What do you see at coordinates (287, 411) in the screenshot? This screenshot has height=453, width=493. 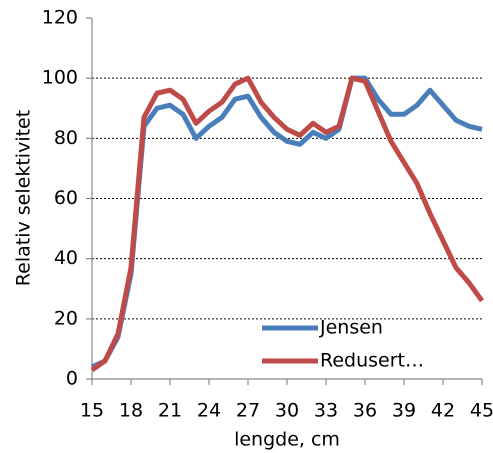 I see `x-tick-label: 30` at bounding box center [287, 411].